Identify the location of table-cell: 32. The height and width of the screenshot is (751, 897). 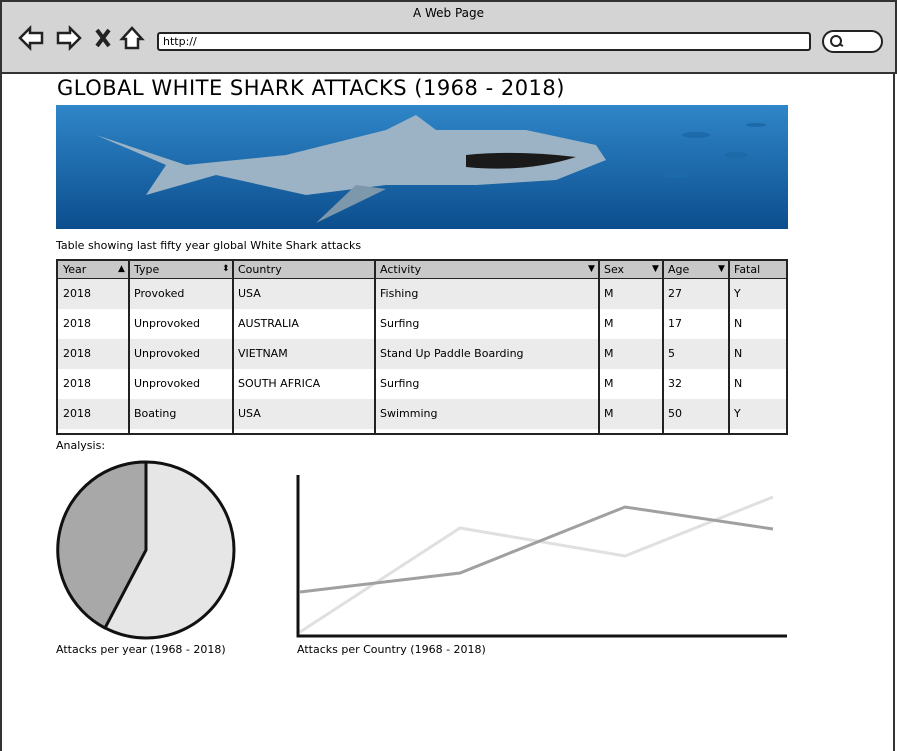
(675, 383).